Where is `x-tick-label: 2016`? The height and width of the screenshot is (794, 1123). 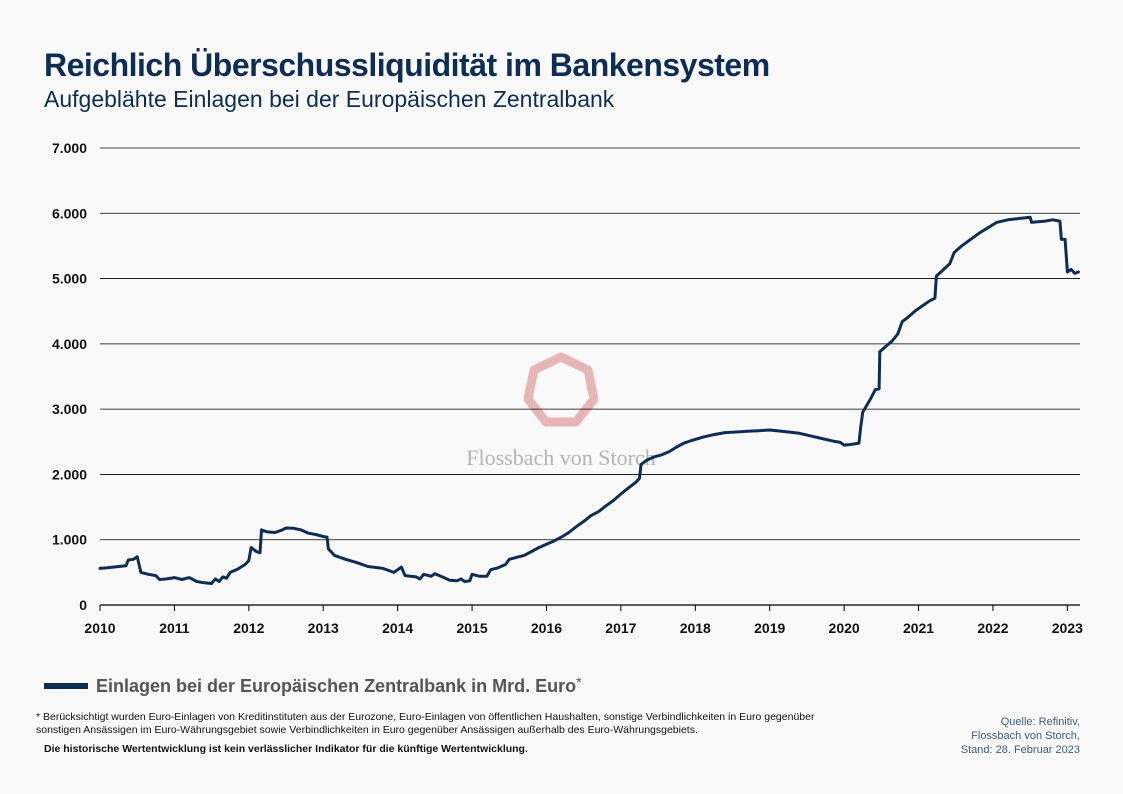
x-tick-label: 2016 is located at coordinates (546, 628).